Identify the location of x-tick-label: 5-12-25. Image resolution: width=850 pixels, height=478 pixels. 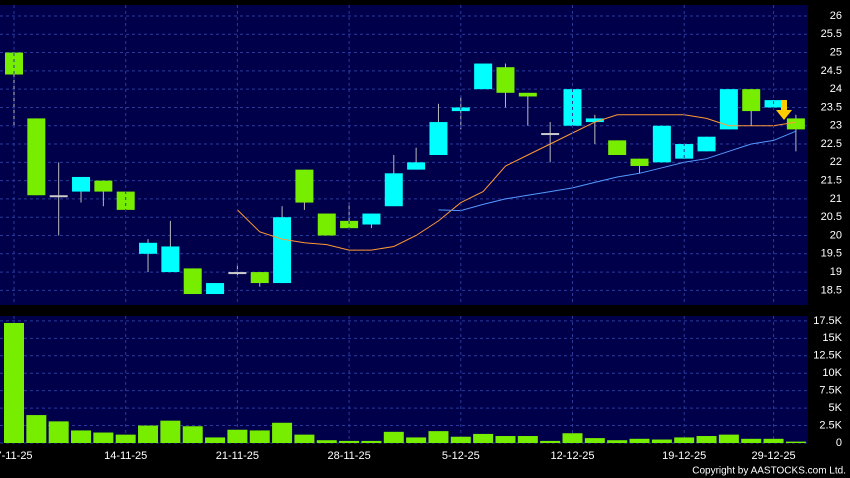
(461, 456).